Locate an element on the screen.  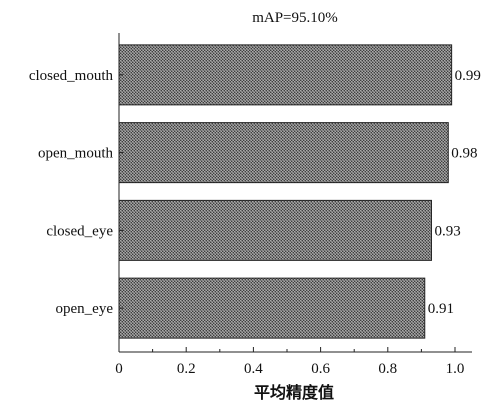
category-label: open_eye is located at coordinates (85, 309).